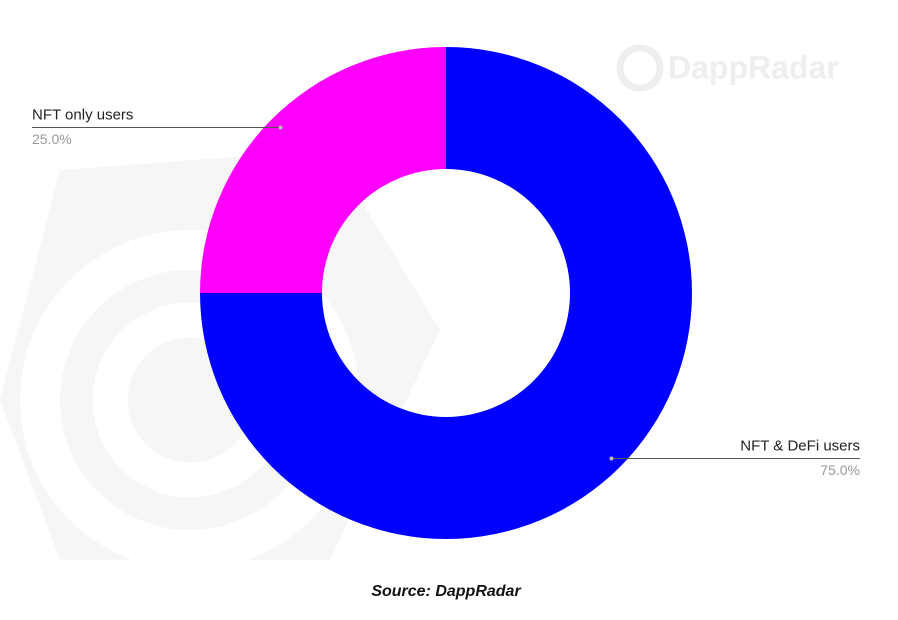  What do you see at coordinates (82, 115) in the screenshot?
I see `slice-label: NFT only users` at bounding box center [82, 115].